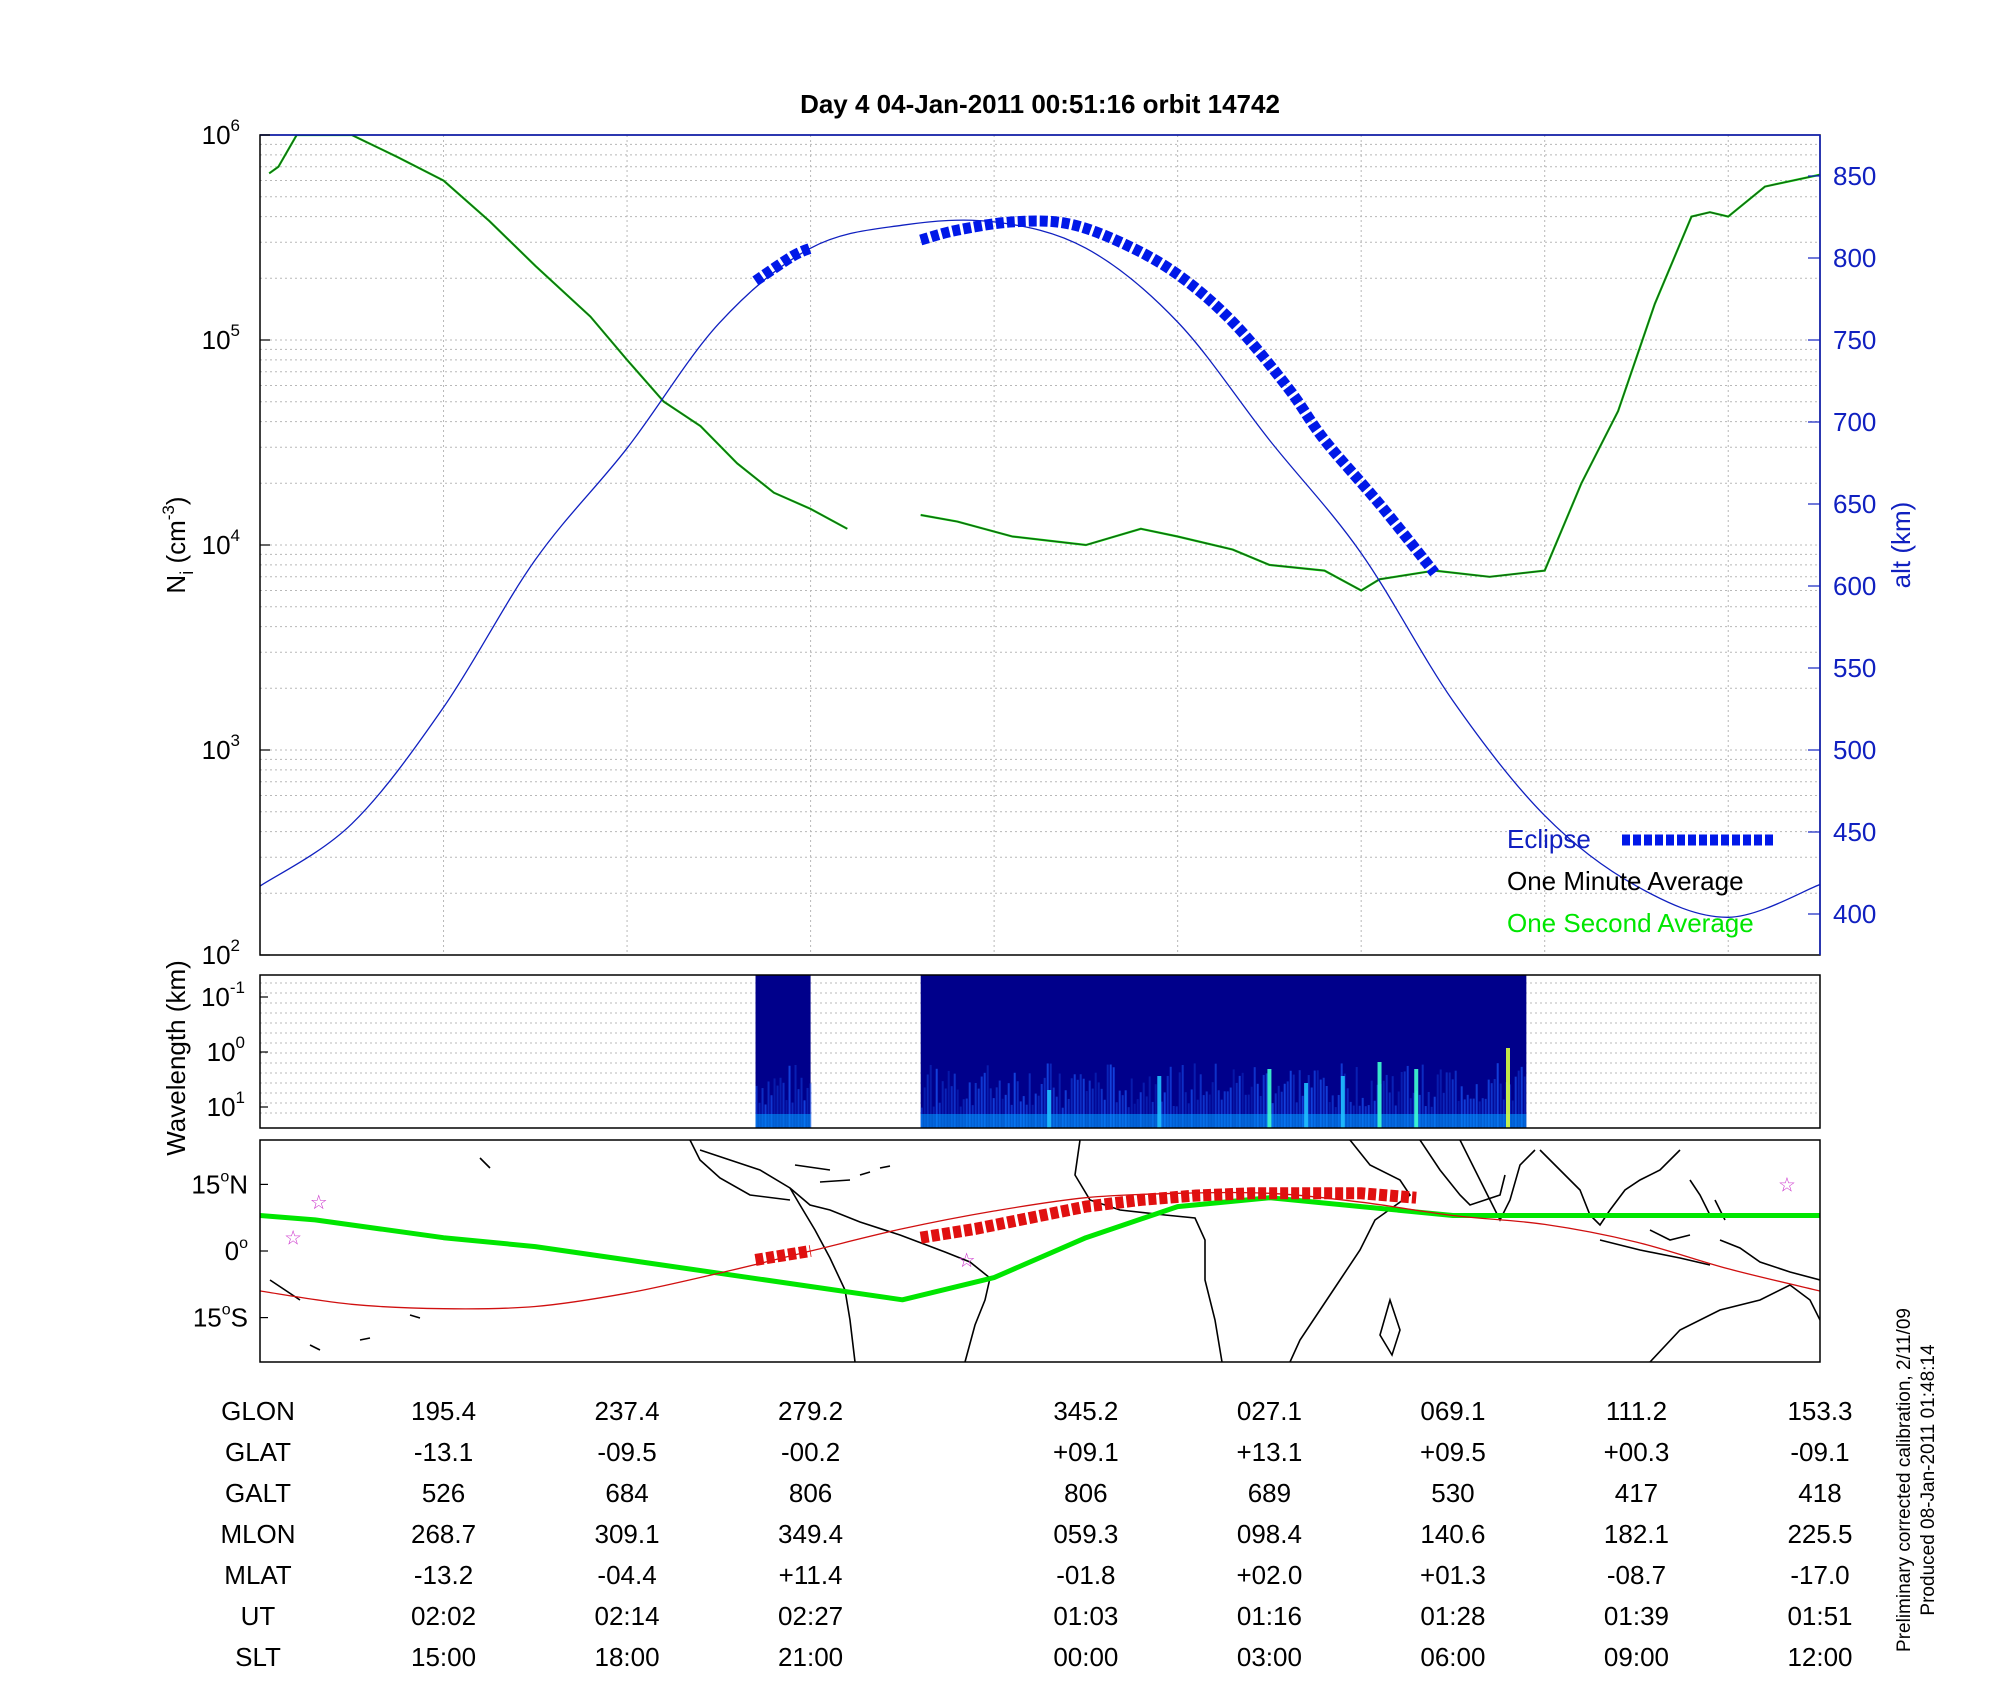 The width and height of the screenshot is (2000, 1700). I want to click on coastline-map, so click(1044, 1251).